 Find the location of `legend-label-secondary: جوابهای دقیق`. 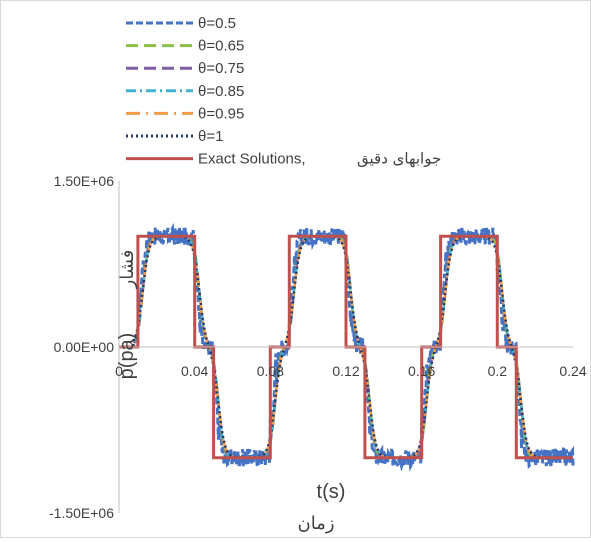

legend-label-secondary: جوابهای دقیق is located at coordinates (399, 159).